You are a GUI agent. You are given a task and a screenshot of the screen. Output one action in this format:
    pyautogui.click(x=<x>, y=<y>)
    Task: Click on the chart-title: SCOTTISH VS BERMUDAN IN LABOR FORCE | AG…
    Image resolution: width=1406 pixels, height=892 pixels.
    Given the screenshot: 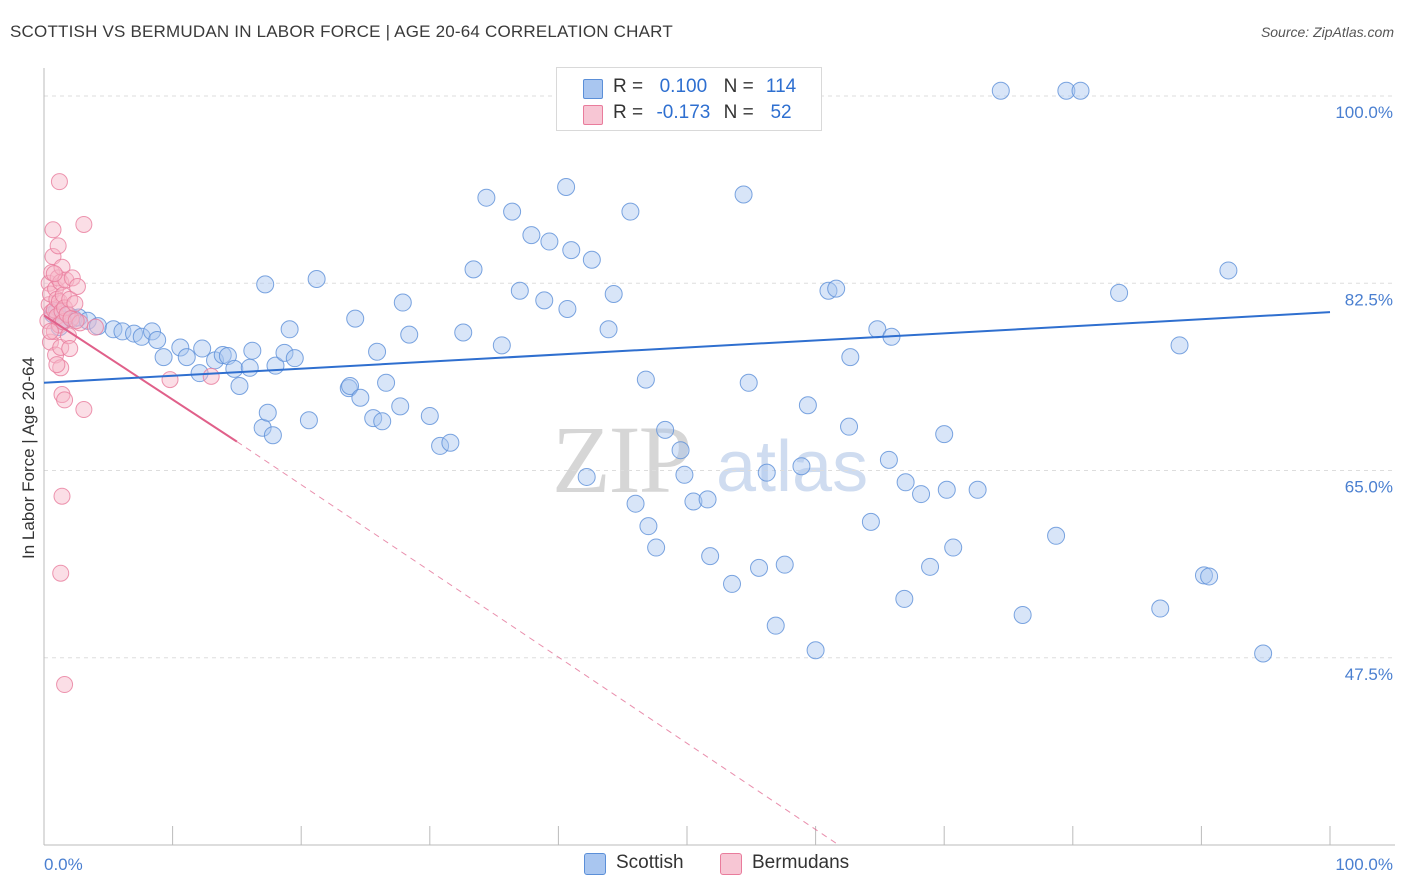 What is the action you would take?
    pyautogui.click(x=341, y=31)
    